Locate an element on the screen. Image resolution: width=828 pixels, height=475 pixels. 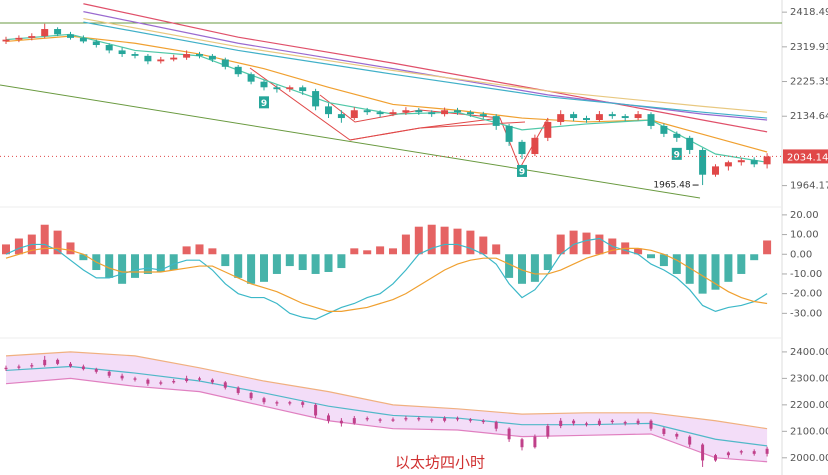
y-tick-label: 2100.00 is located at coordinates (809, 431).